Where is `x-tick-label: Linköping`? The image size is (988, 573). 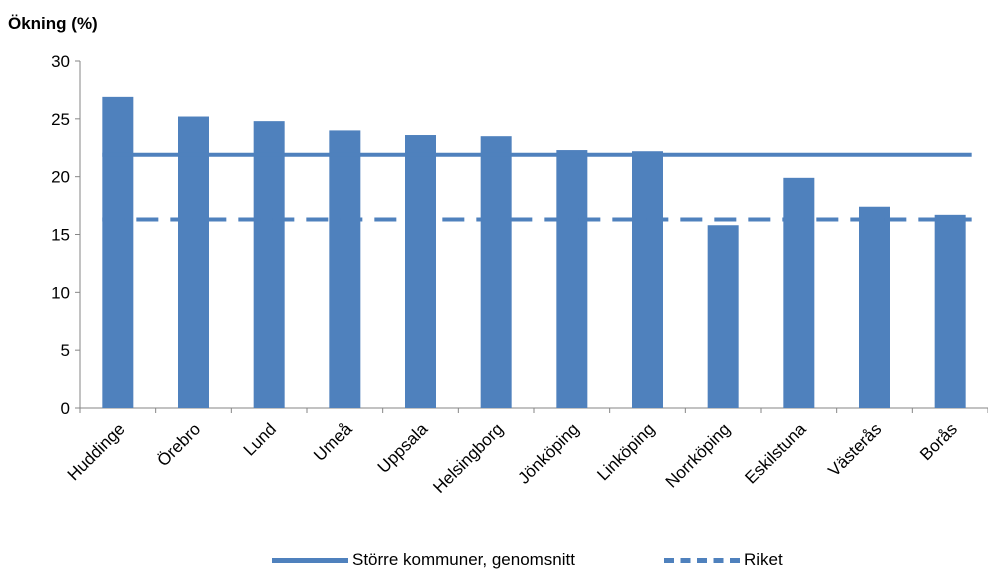
x-tick-label: Linköping is located at coordinates (625, 451).